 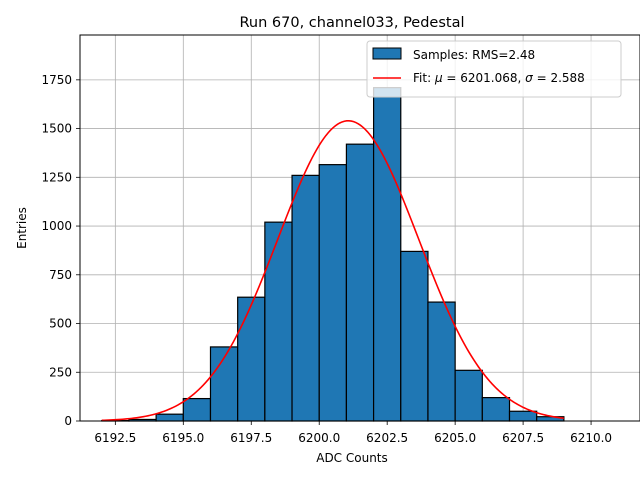 I want to click on x-tick-label: 6197.5, so click(x=251, y=438).